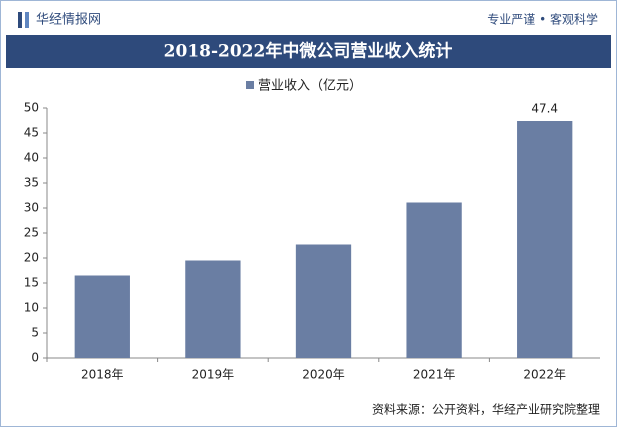  Describe the element at coordinates (250, 85) in the screenshot. I see `legend-swatch` at that location.